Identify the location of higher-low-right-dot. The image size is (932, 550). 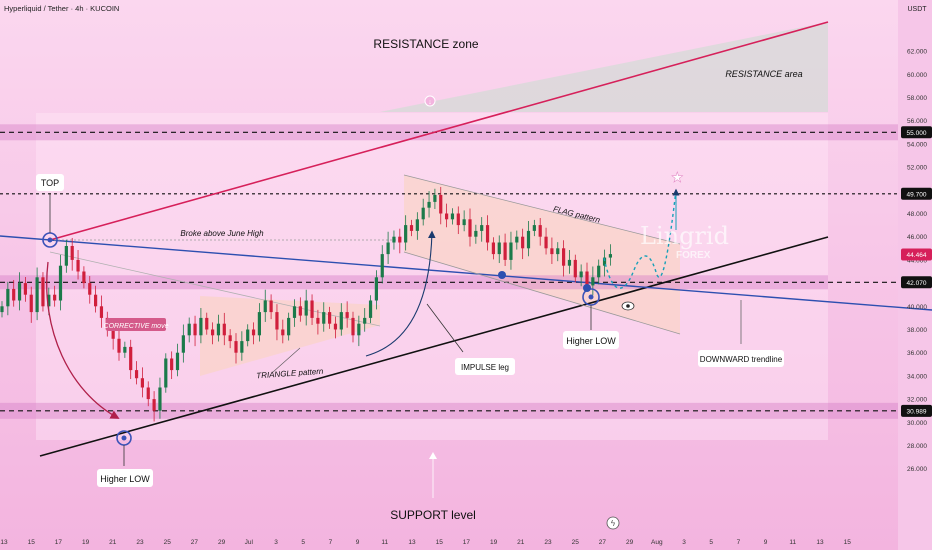
(591, 297).